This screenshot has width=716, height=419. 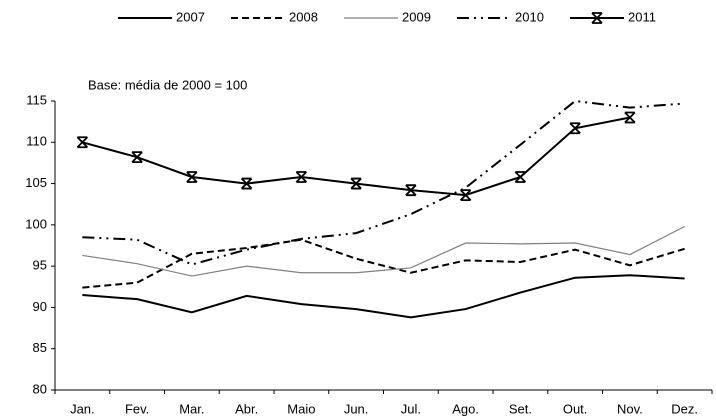 I want to click on x-tick-label: Out., so click(x=575, y=408).